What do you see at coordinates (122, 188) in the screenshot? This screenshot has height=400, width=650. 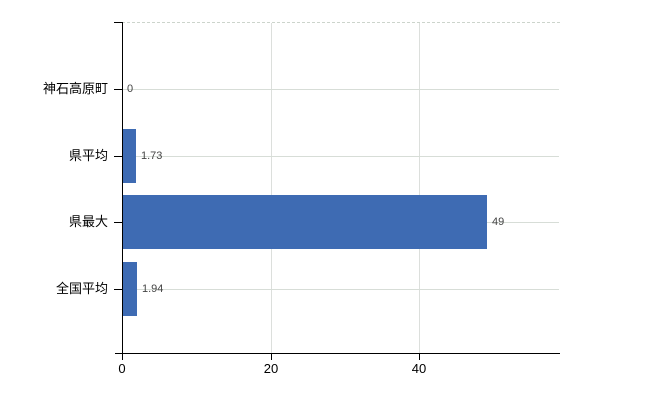 I see `y-axis-line` at bounding box center [122, 188].